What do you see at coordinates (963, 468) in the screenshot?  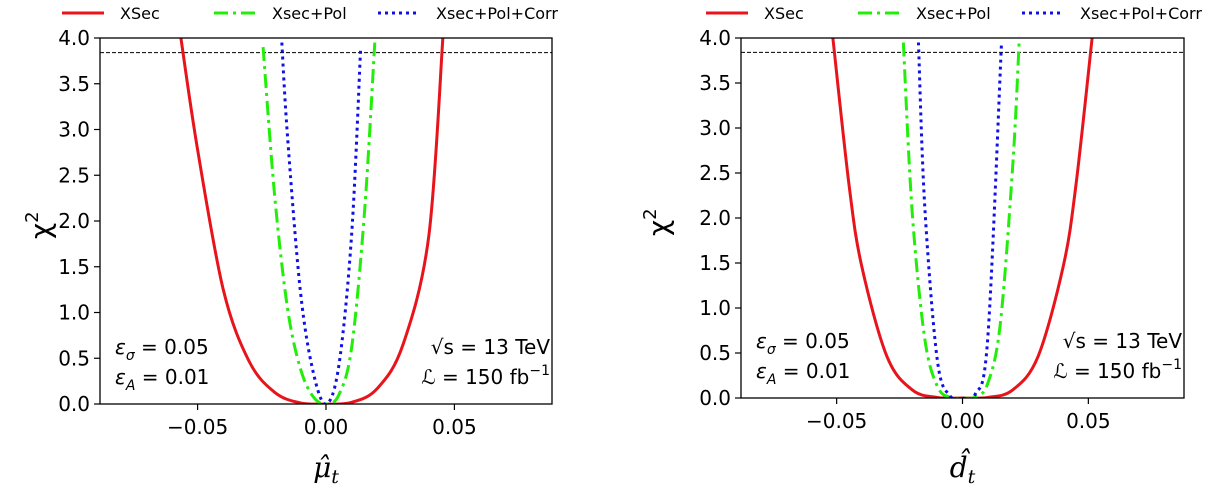 I see `x-axis-label: d̂t` at bounding box center [963, 468].